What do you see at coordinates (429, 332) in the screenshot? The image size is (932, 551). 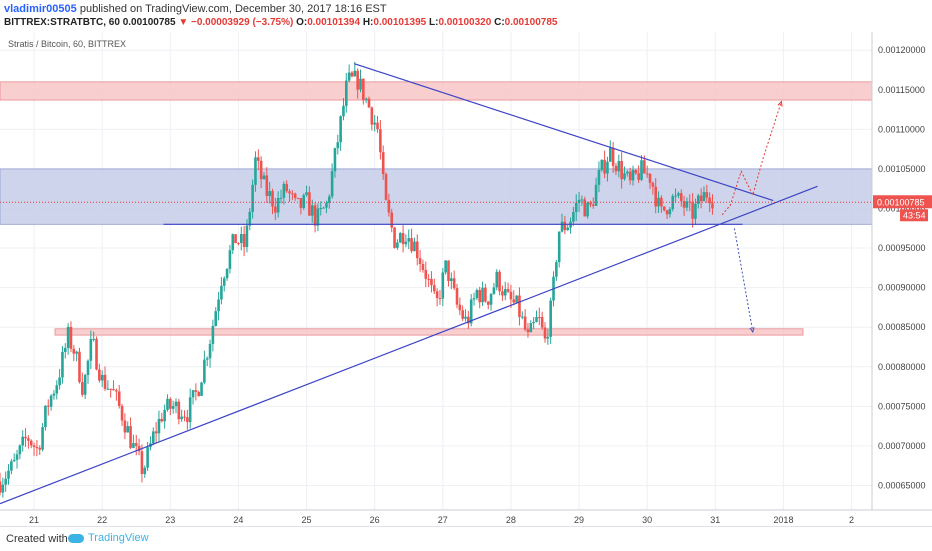 I see `zone-support` at bounding box center [429, 332].